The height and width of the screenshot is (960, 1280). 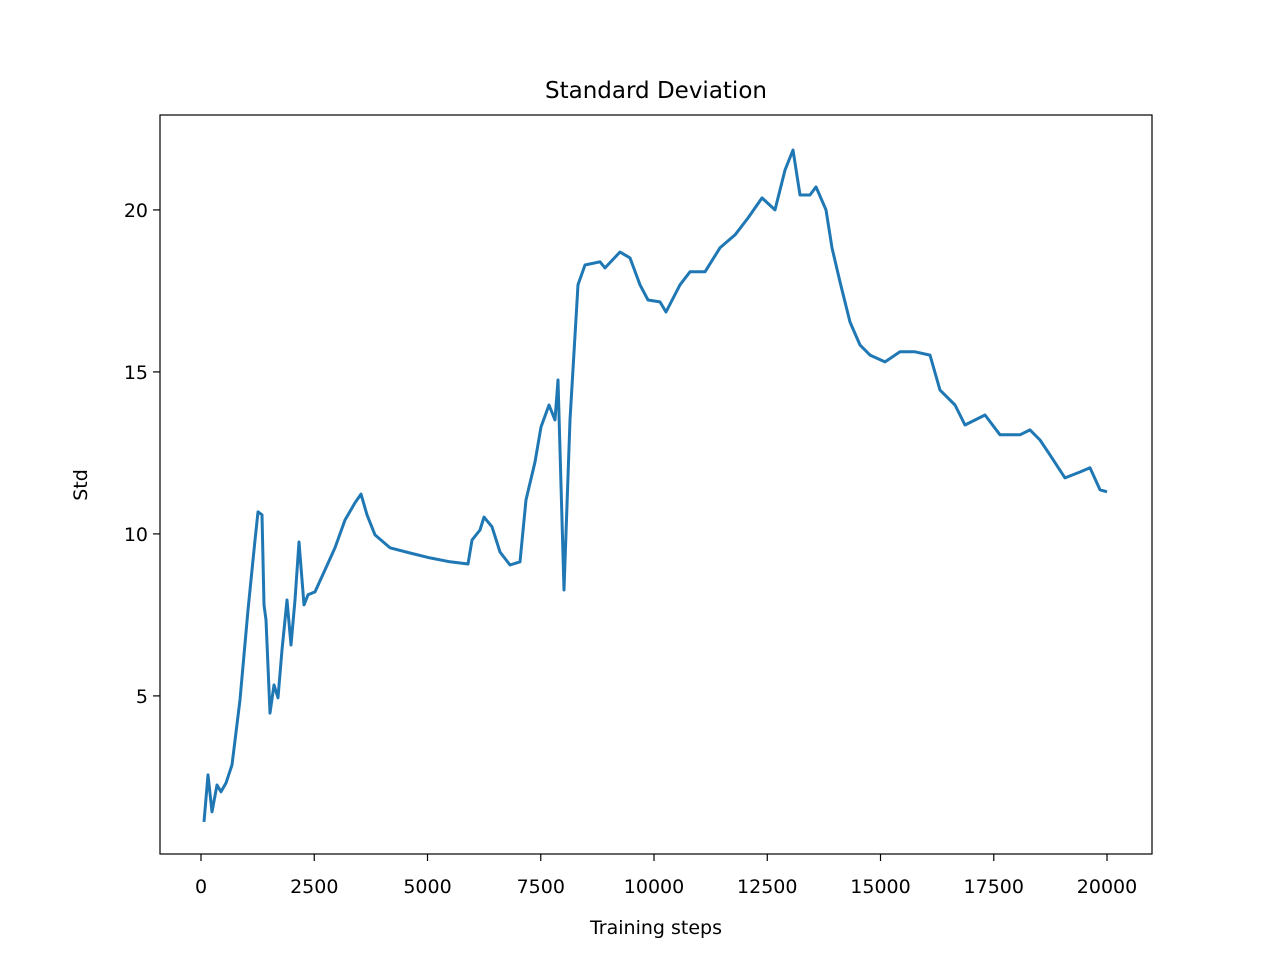 I want to click on x-tick-label: 17500, so click(x=994, y=887).